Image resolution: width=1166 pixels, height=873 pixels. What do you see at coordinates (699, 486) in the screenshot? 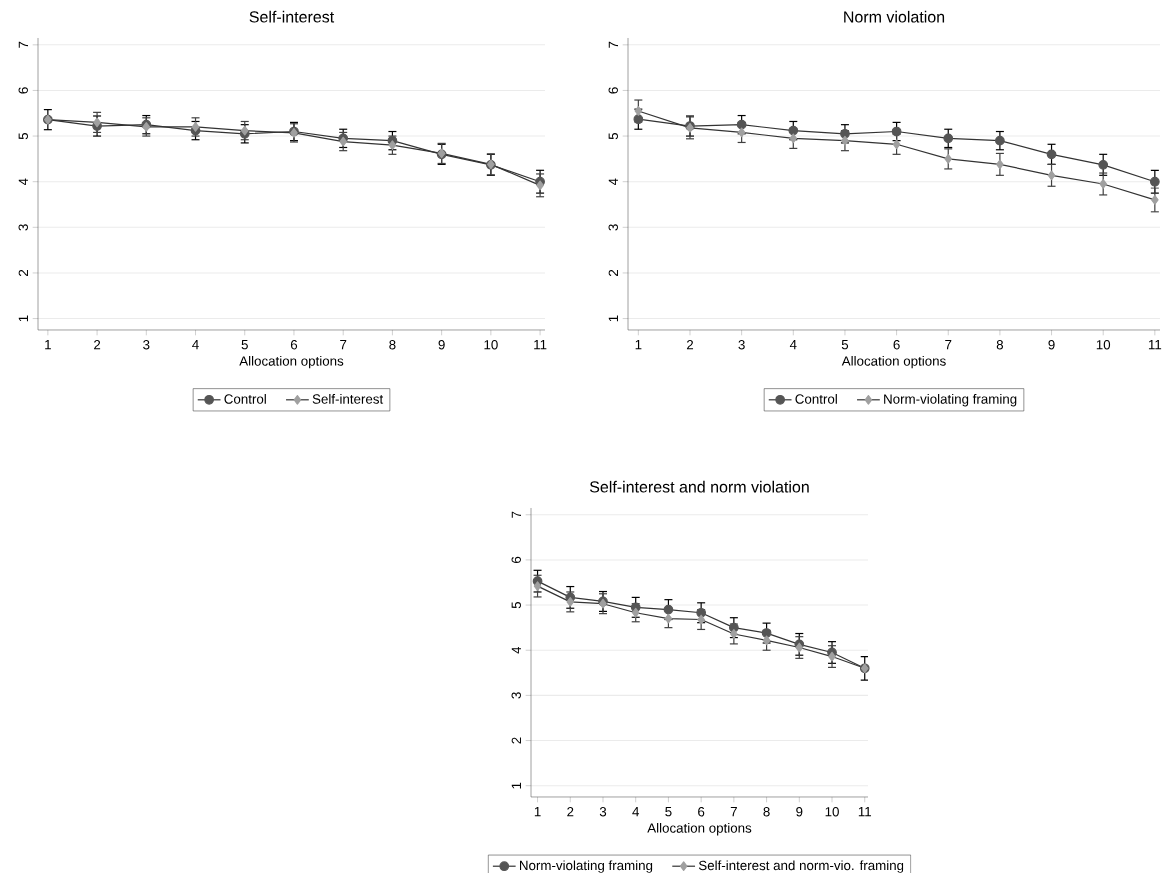
I see `chart-title: Self-interest and norm violation` at bounding box center [699, 486].